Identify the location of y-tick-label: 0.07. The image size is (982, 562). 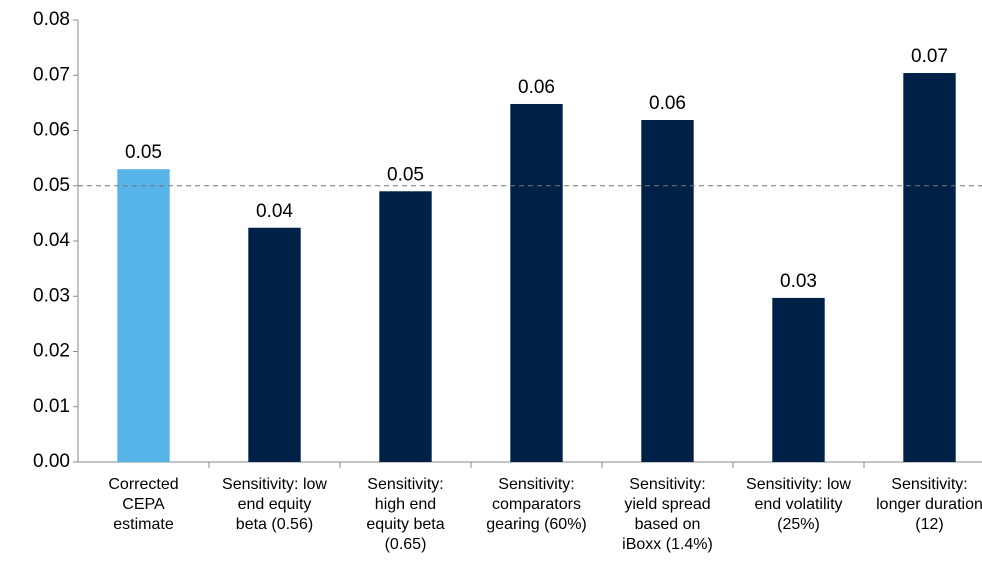
(51, 74).